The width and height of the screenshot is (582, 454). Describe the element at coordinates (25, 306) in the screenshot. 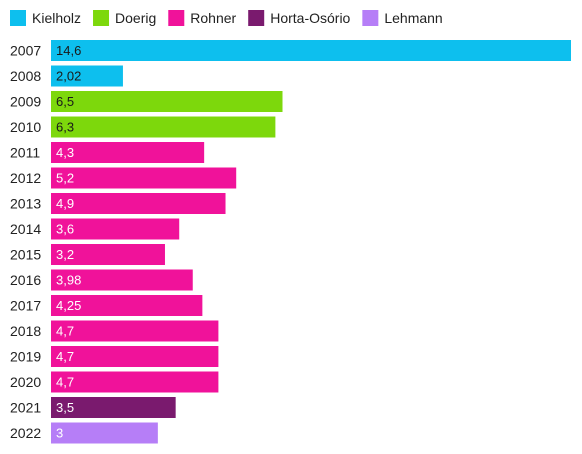

I see `year-label-2017: 2017` at that location.